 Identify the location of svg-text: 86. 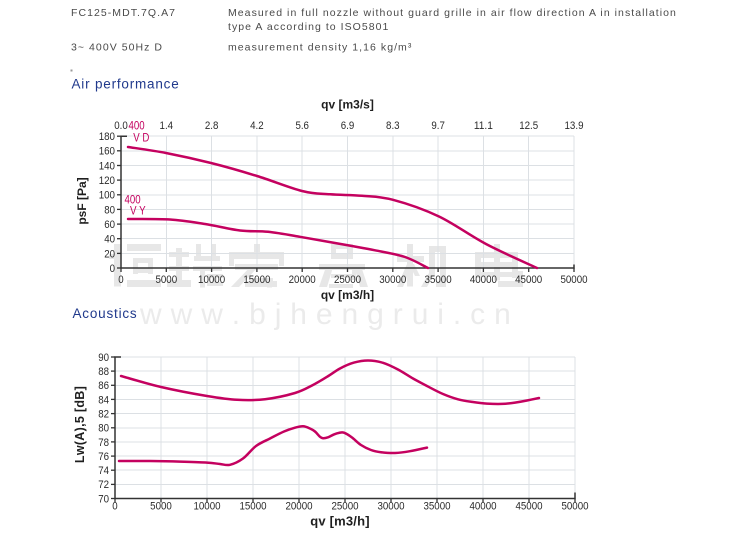
(103, 386).